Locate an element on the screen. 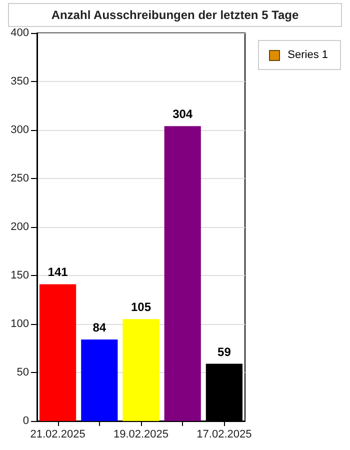 The image size is (350, 450). y-tick-label: 250 is located at coordinates (19, 178).